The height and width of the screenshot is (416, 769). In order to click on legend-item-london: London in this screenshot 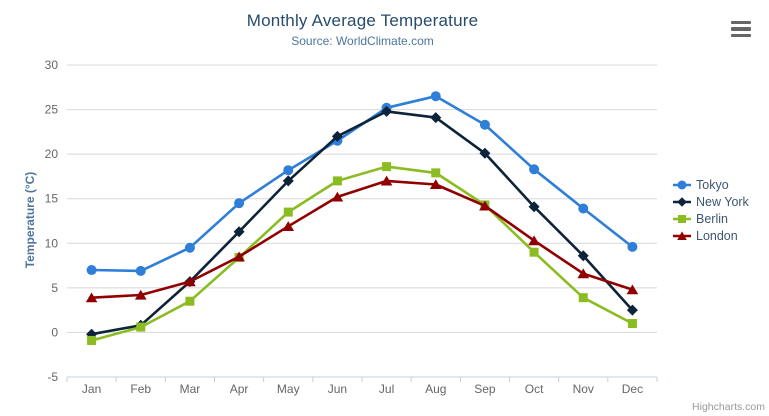, I will do `click(711, 235)`.